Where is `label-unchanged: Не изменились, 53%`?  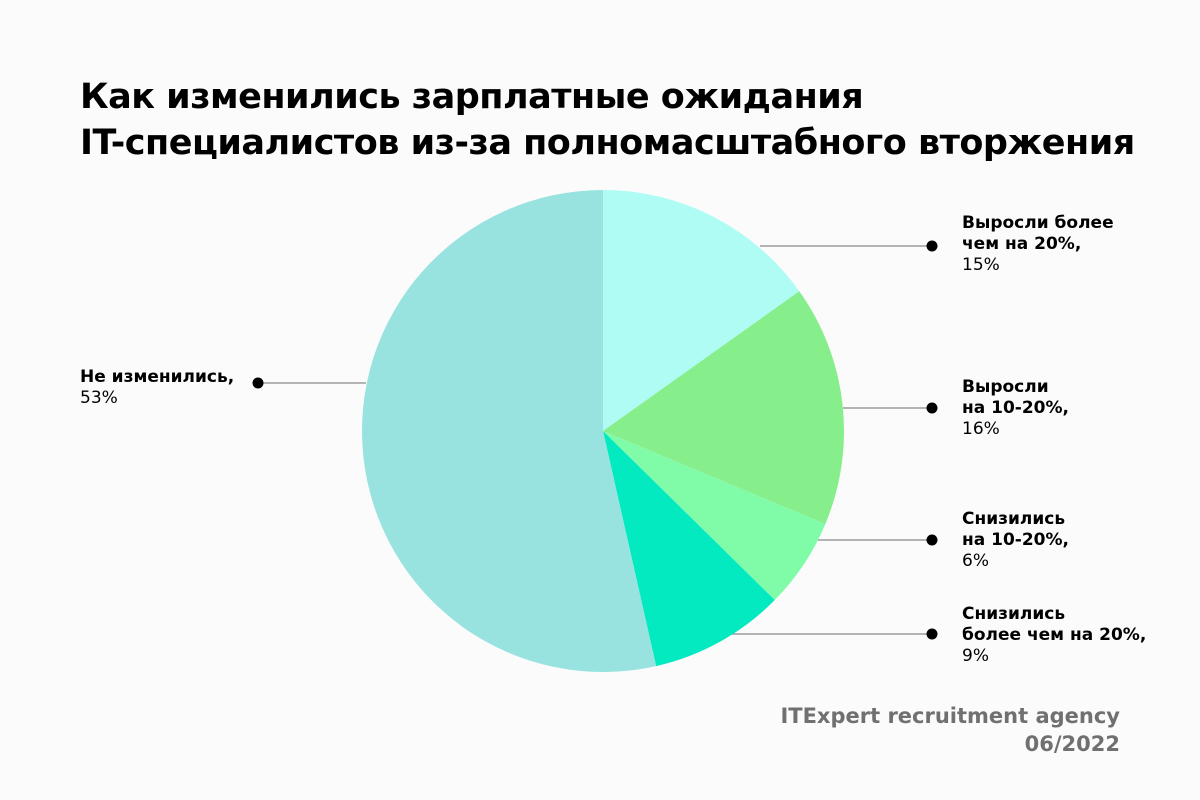
label-unchanged: Не изменились, 53% is located at coordinates (157, 387).